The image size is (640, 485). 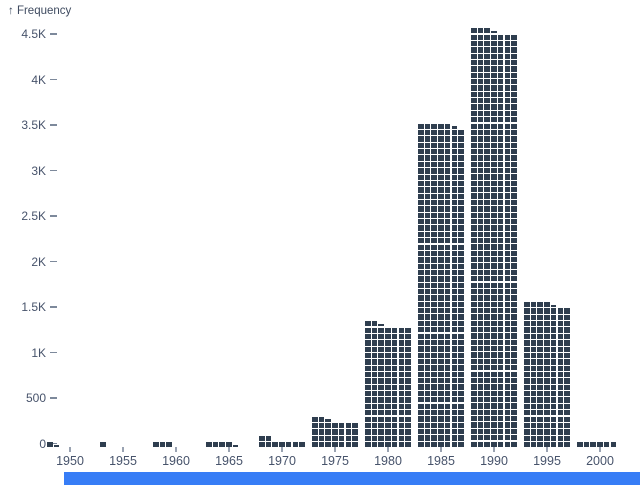 I want to click on y-tick-1K: 1K, so click(x=30, y=353).